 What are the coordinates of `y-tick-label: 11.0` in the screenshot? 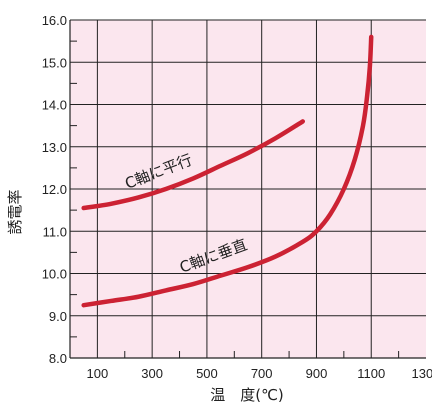 It's located at (55, 231).